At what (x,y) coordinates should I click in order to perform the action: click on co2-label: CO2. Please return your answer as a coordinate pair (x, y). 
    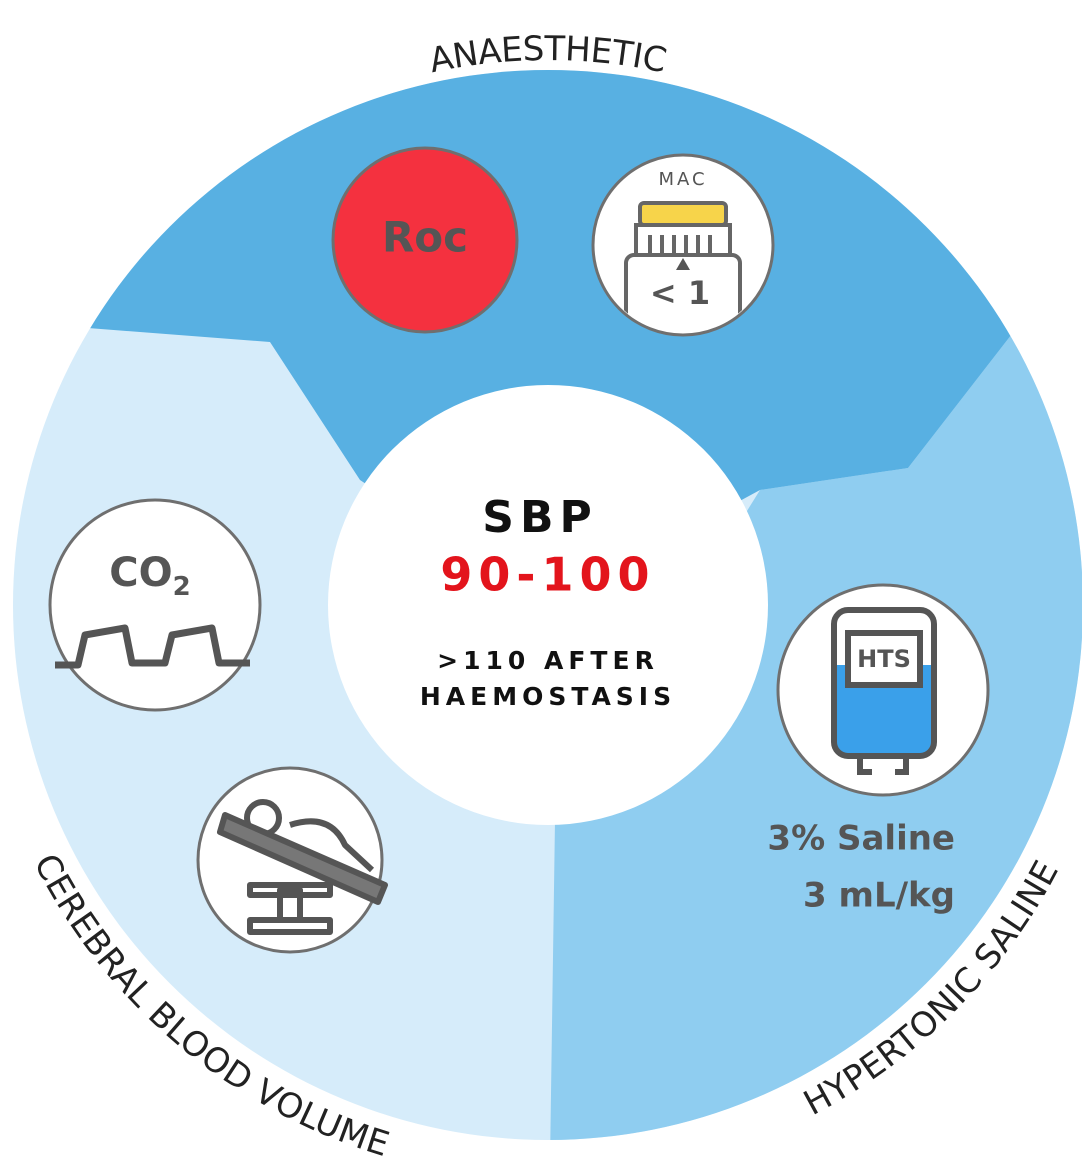
    Looking at the image, I should click on (149, 576).